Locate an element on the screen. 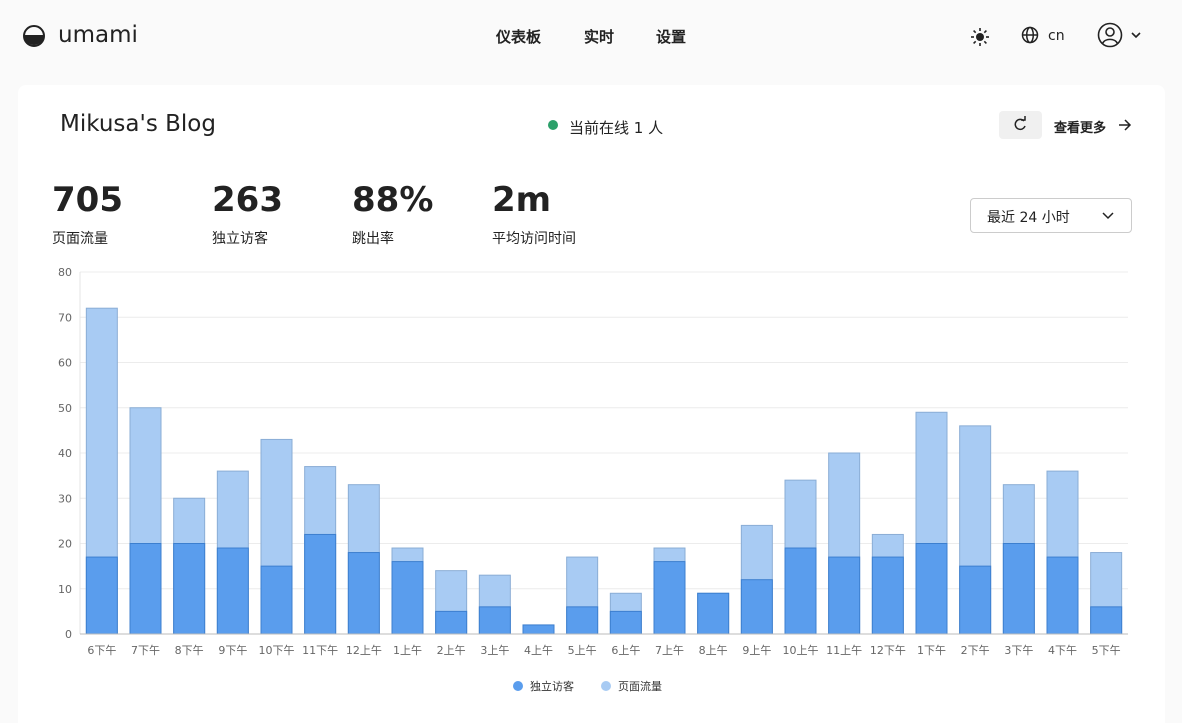  x-tick-label: 10下午 is located at coordinates (277, 650).